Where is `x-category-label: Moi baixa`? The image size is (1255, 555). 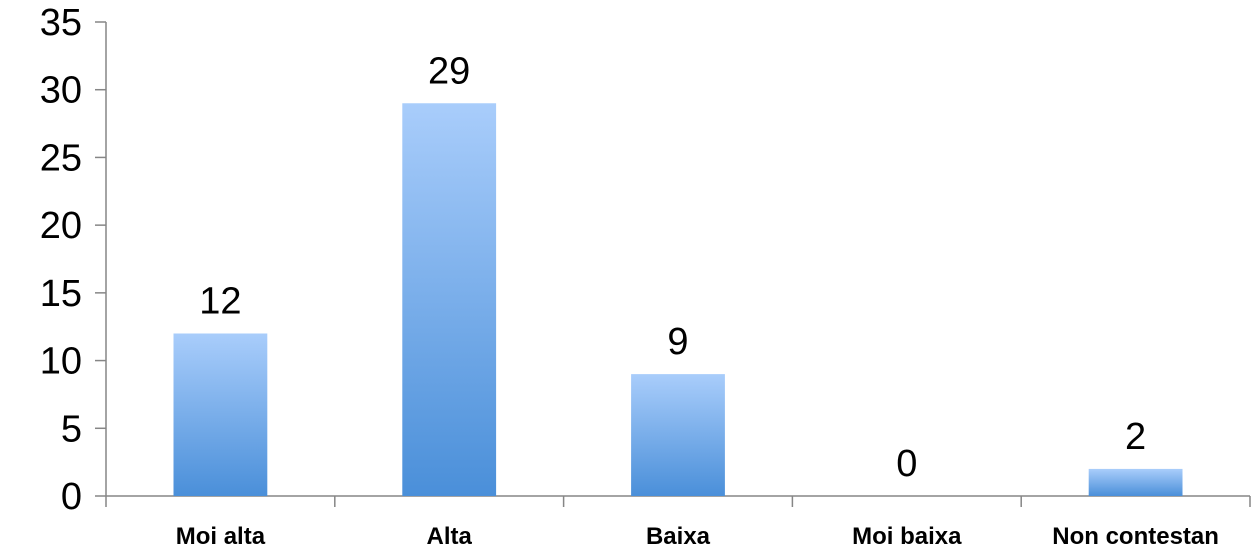 x-category-label: Moi baixa is located at coordinates (907, 536).